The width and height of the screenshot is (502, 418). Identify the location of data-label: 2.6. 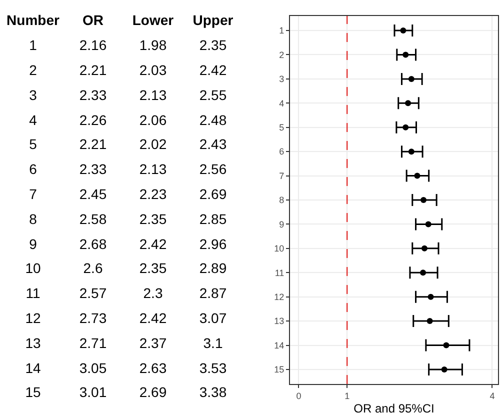
(93, 268).